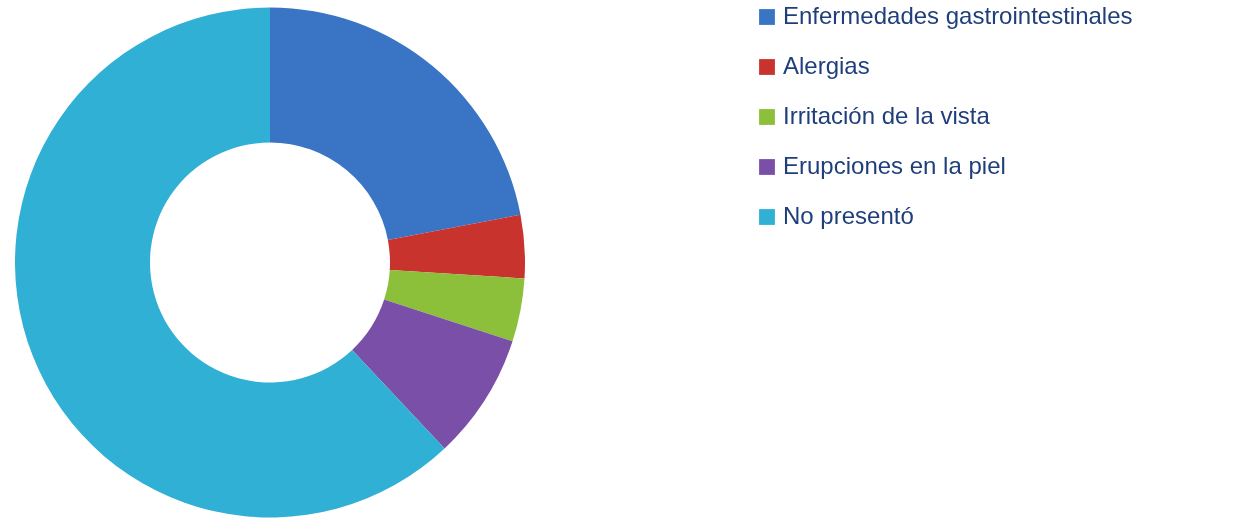 This screenshot has width=1238, height=525. Describe the element at coordinates (958, 15) in the screenshot. I see `legend-label: Enfermedades gastrointestinales` at that location.